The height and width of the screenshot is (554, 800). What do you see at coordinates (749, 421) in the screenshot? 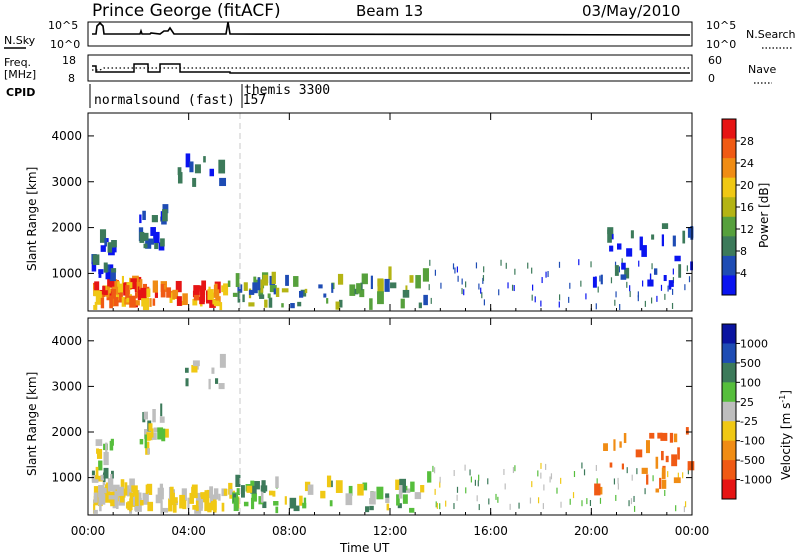
I see `colorbar-tick-label: -25` at bounding box center [749, 421].